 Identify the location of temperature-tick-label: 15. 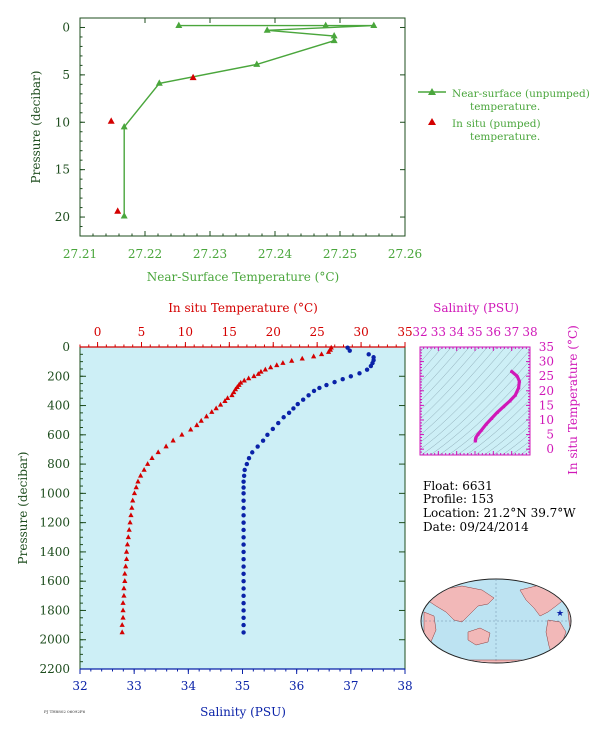
(229, 332).